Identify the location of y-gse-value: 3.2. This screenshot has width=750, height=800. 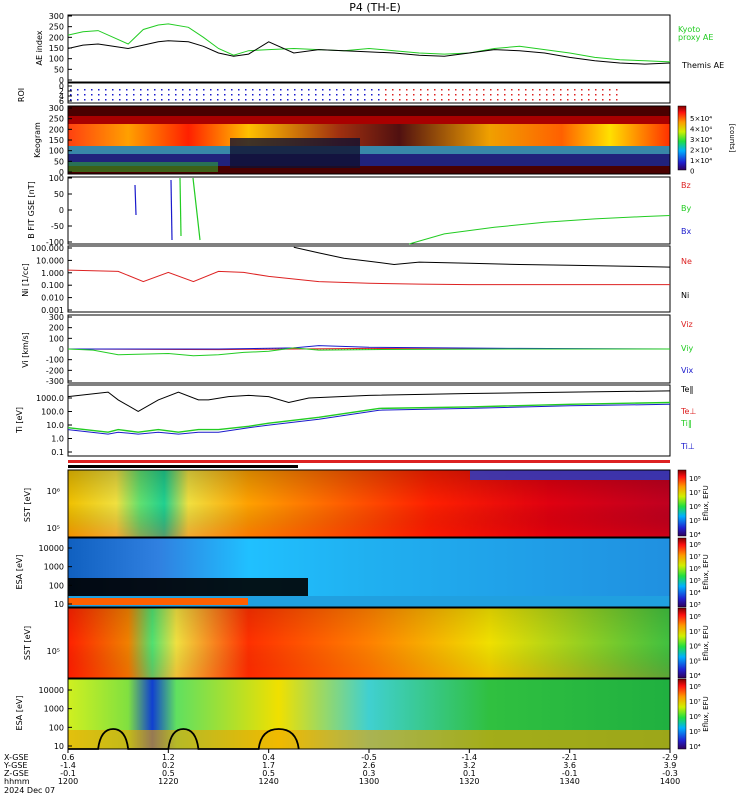
(469, 765).